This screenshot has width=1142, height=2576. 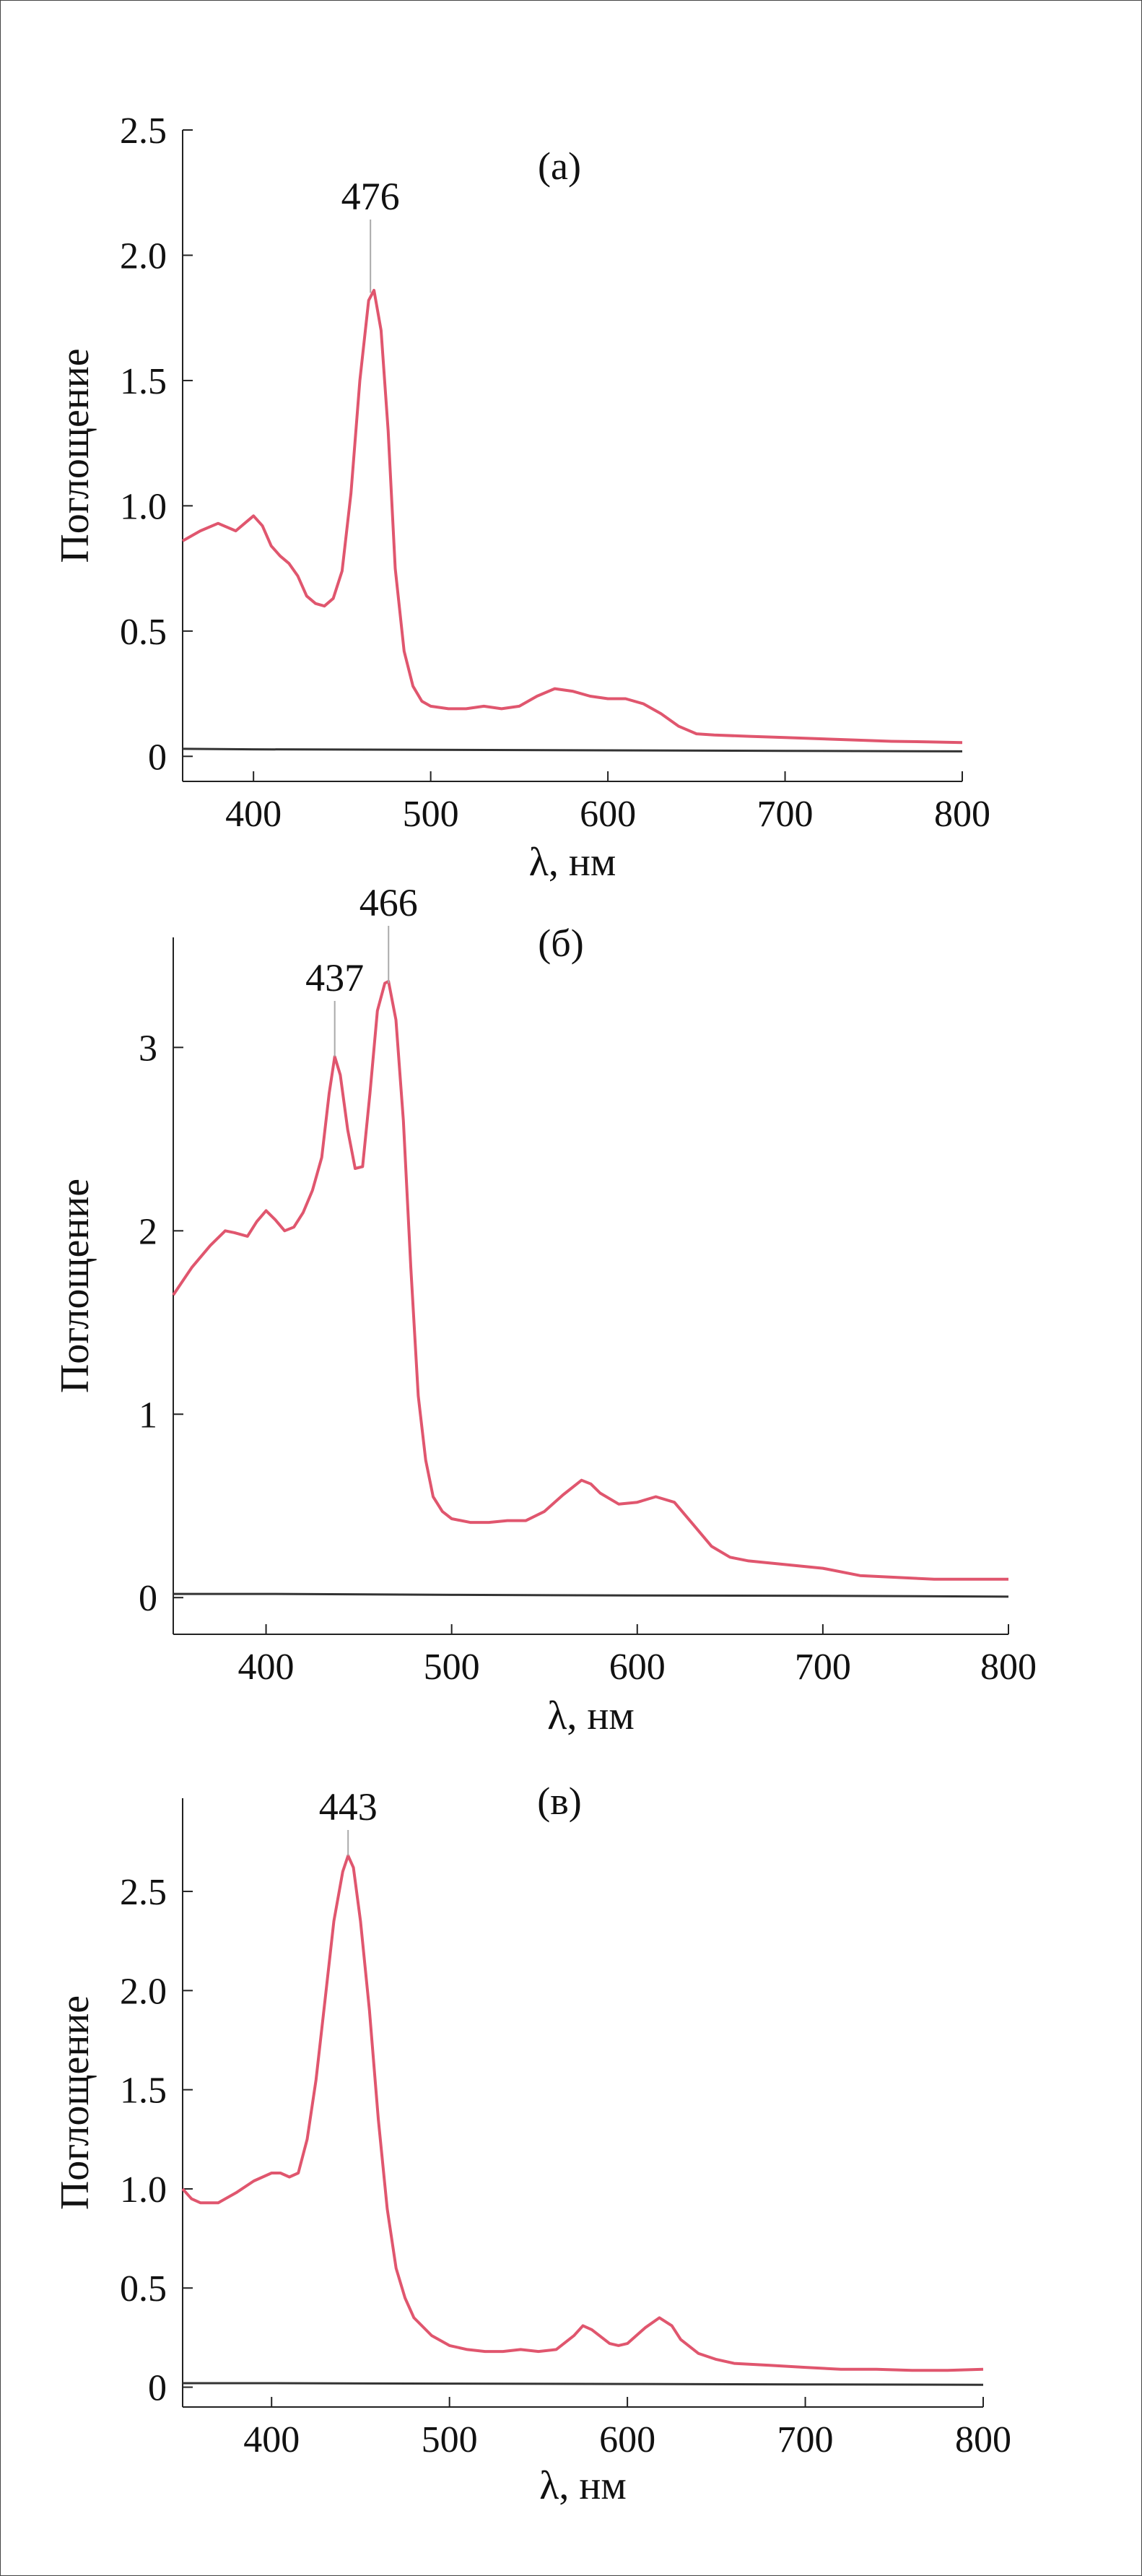 I want to click on peak-label: 443, so click(x=348, y=1807).